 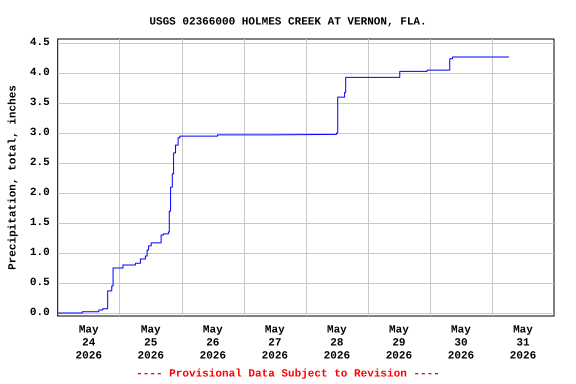 I want to click on y-tick-label: 0.0, so click(x=40, y=313).